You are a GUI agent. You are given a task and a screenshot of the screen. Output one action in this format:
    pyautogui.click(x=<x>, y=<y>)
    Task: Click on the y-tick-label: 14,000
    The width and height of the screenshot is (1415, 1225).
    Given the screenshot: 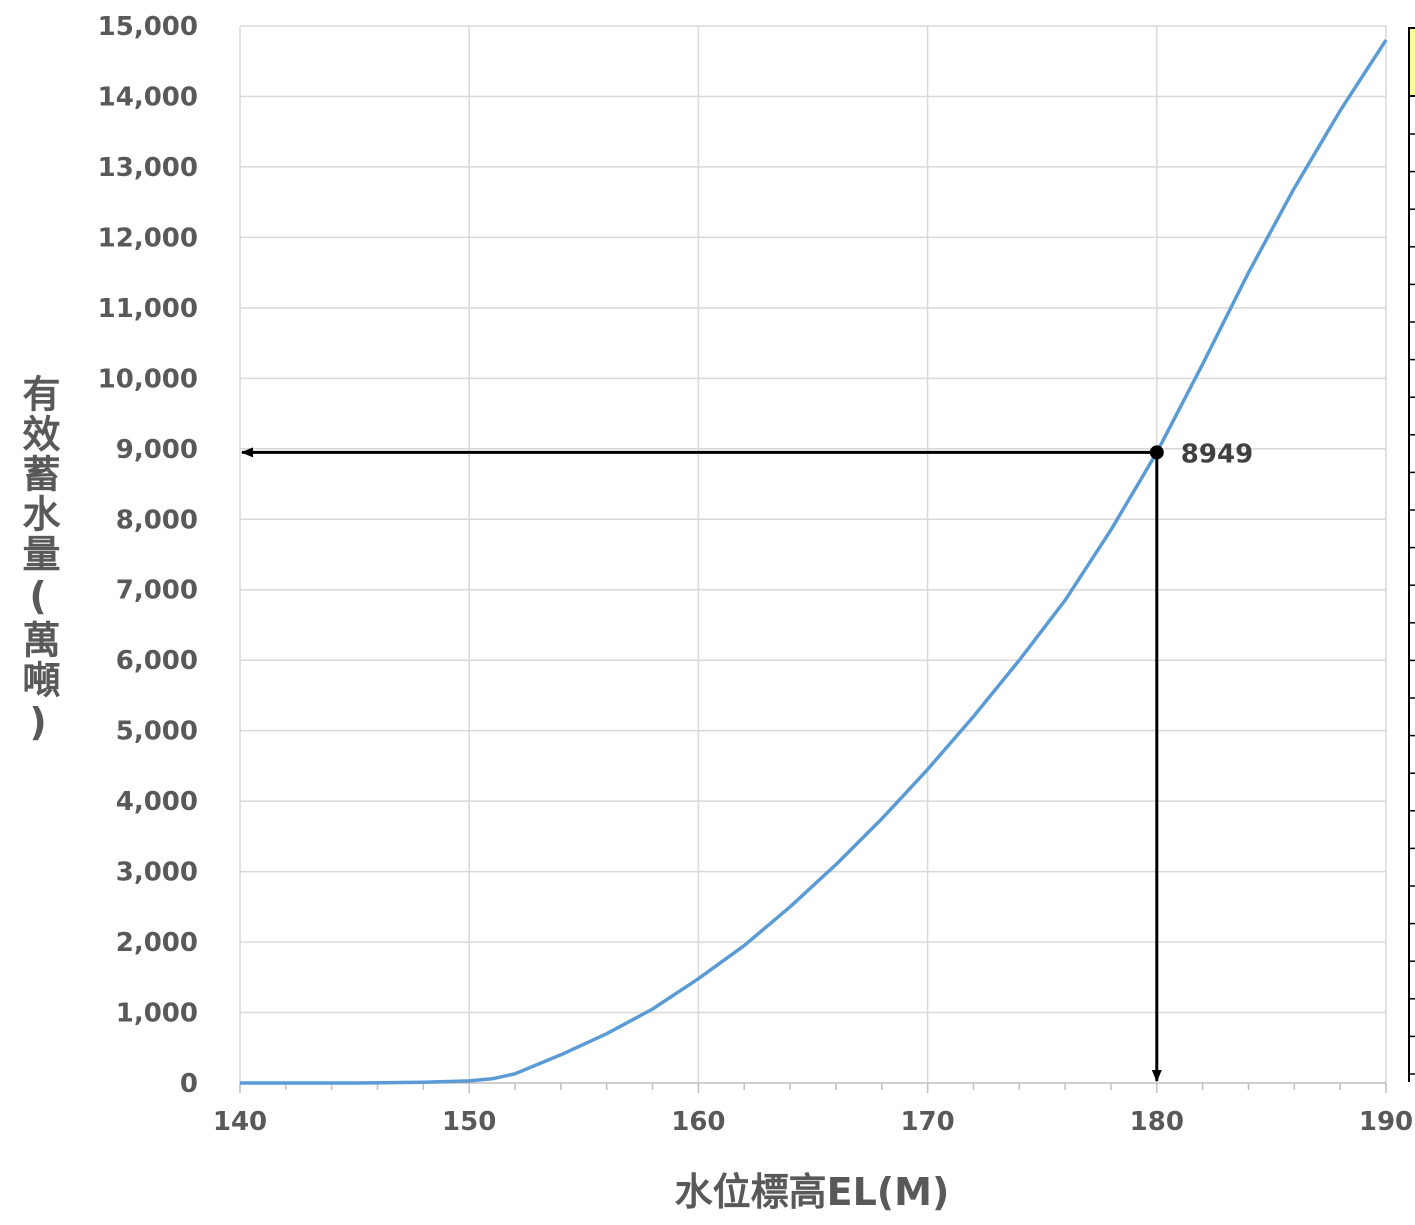 What is the action you would take?
    pyautogui.click(x=148, y=97)
    